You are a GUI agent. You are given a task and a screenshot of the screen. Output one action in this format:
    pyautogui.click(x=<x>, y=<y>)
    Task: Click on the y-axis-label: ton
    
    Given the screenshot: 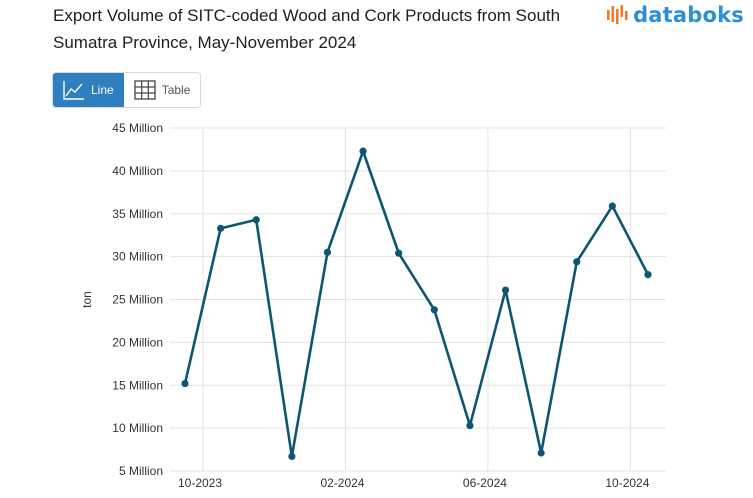 What is the action you would take?
    pyautogui.click(x=87, y=299)
    